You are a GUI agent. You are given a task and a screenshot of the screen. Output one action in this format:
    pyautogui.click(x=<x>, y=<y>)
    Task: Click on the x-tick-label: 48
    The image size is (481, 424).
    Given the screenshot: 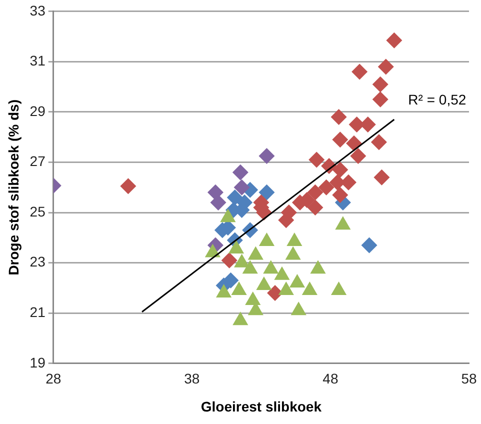 What is the action you would take?
    pyautogui.click(x=330, y=378)
    